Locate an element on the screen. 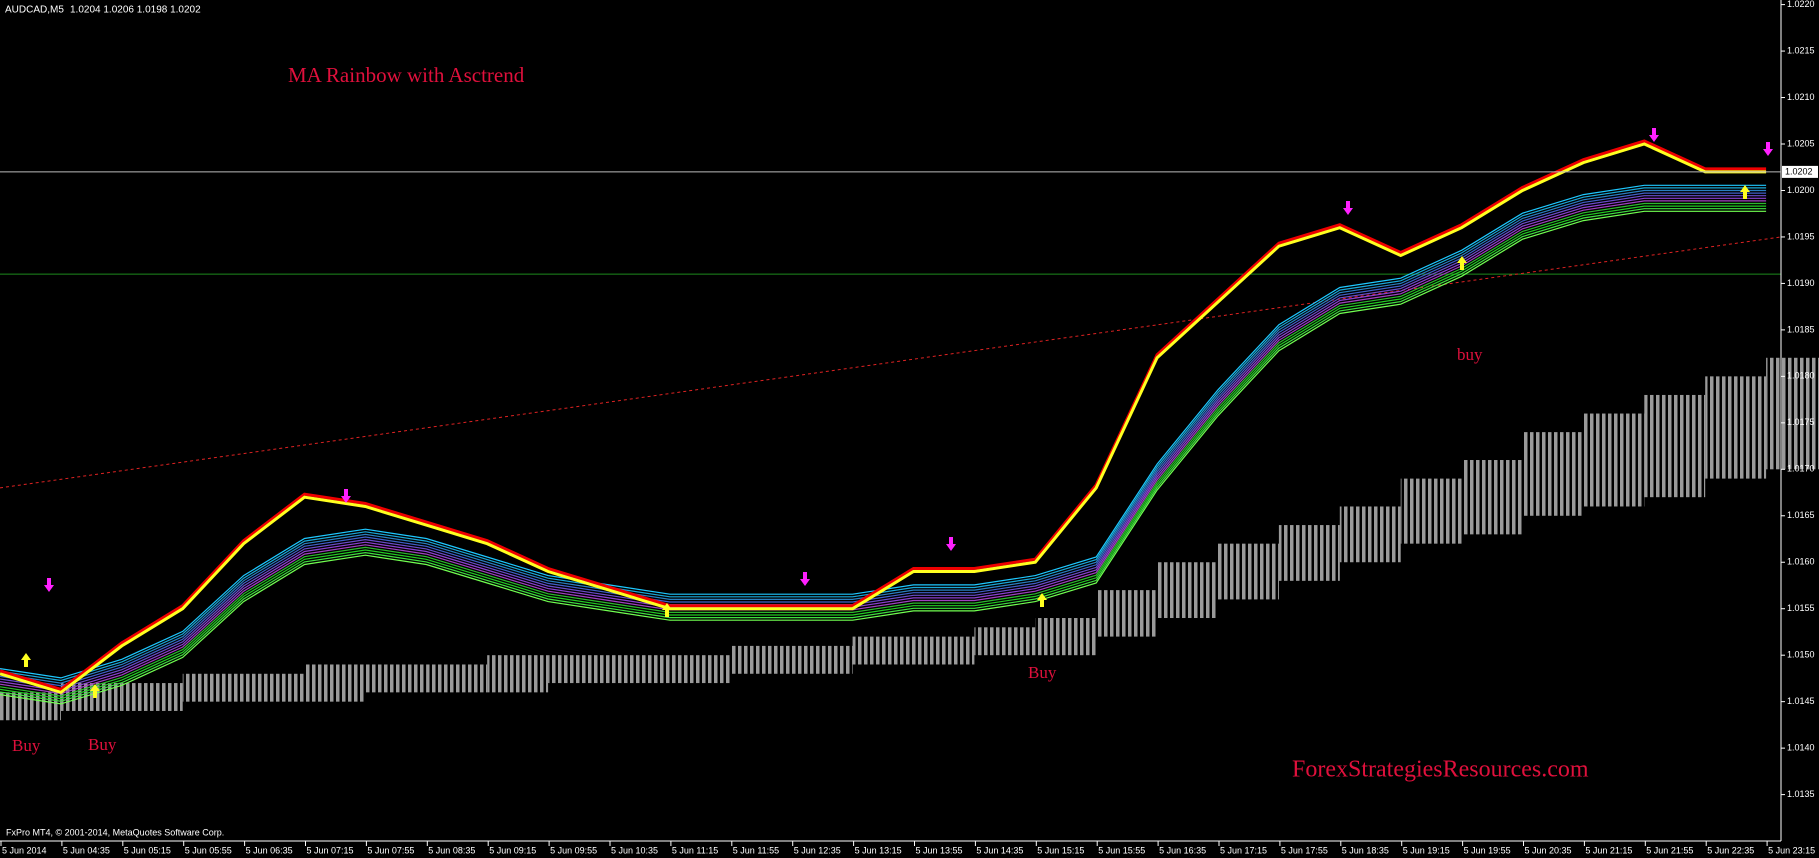  x-tick-label: 5 Jun 17:55 is located at coordinates (1304, 850).